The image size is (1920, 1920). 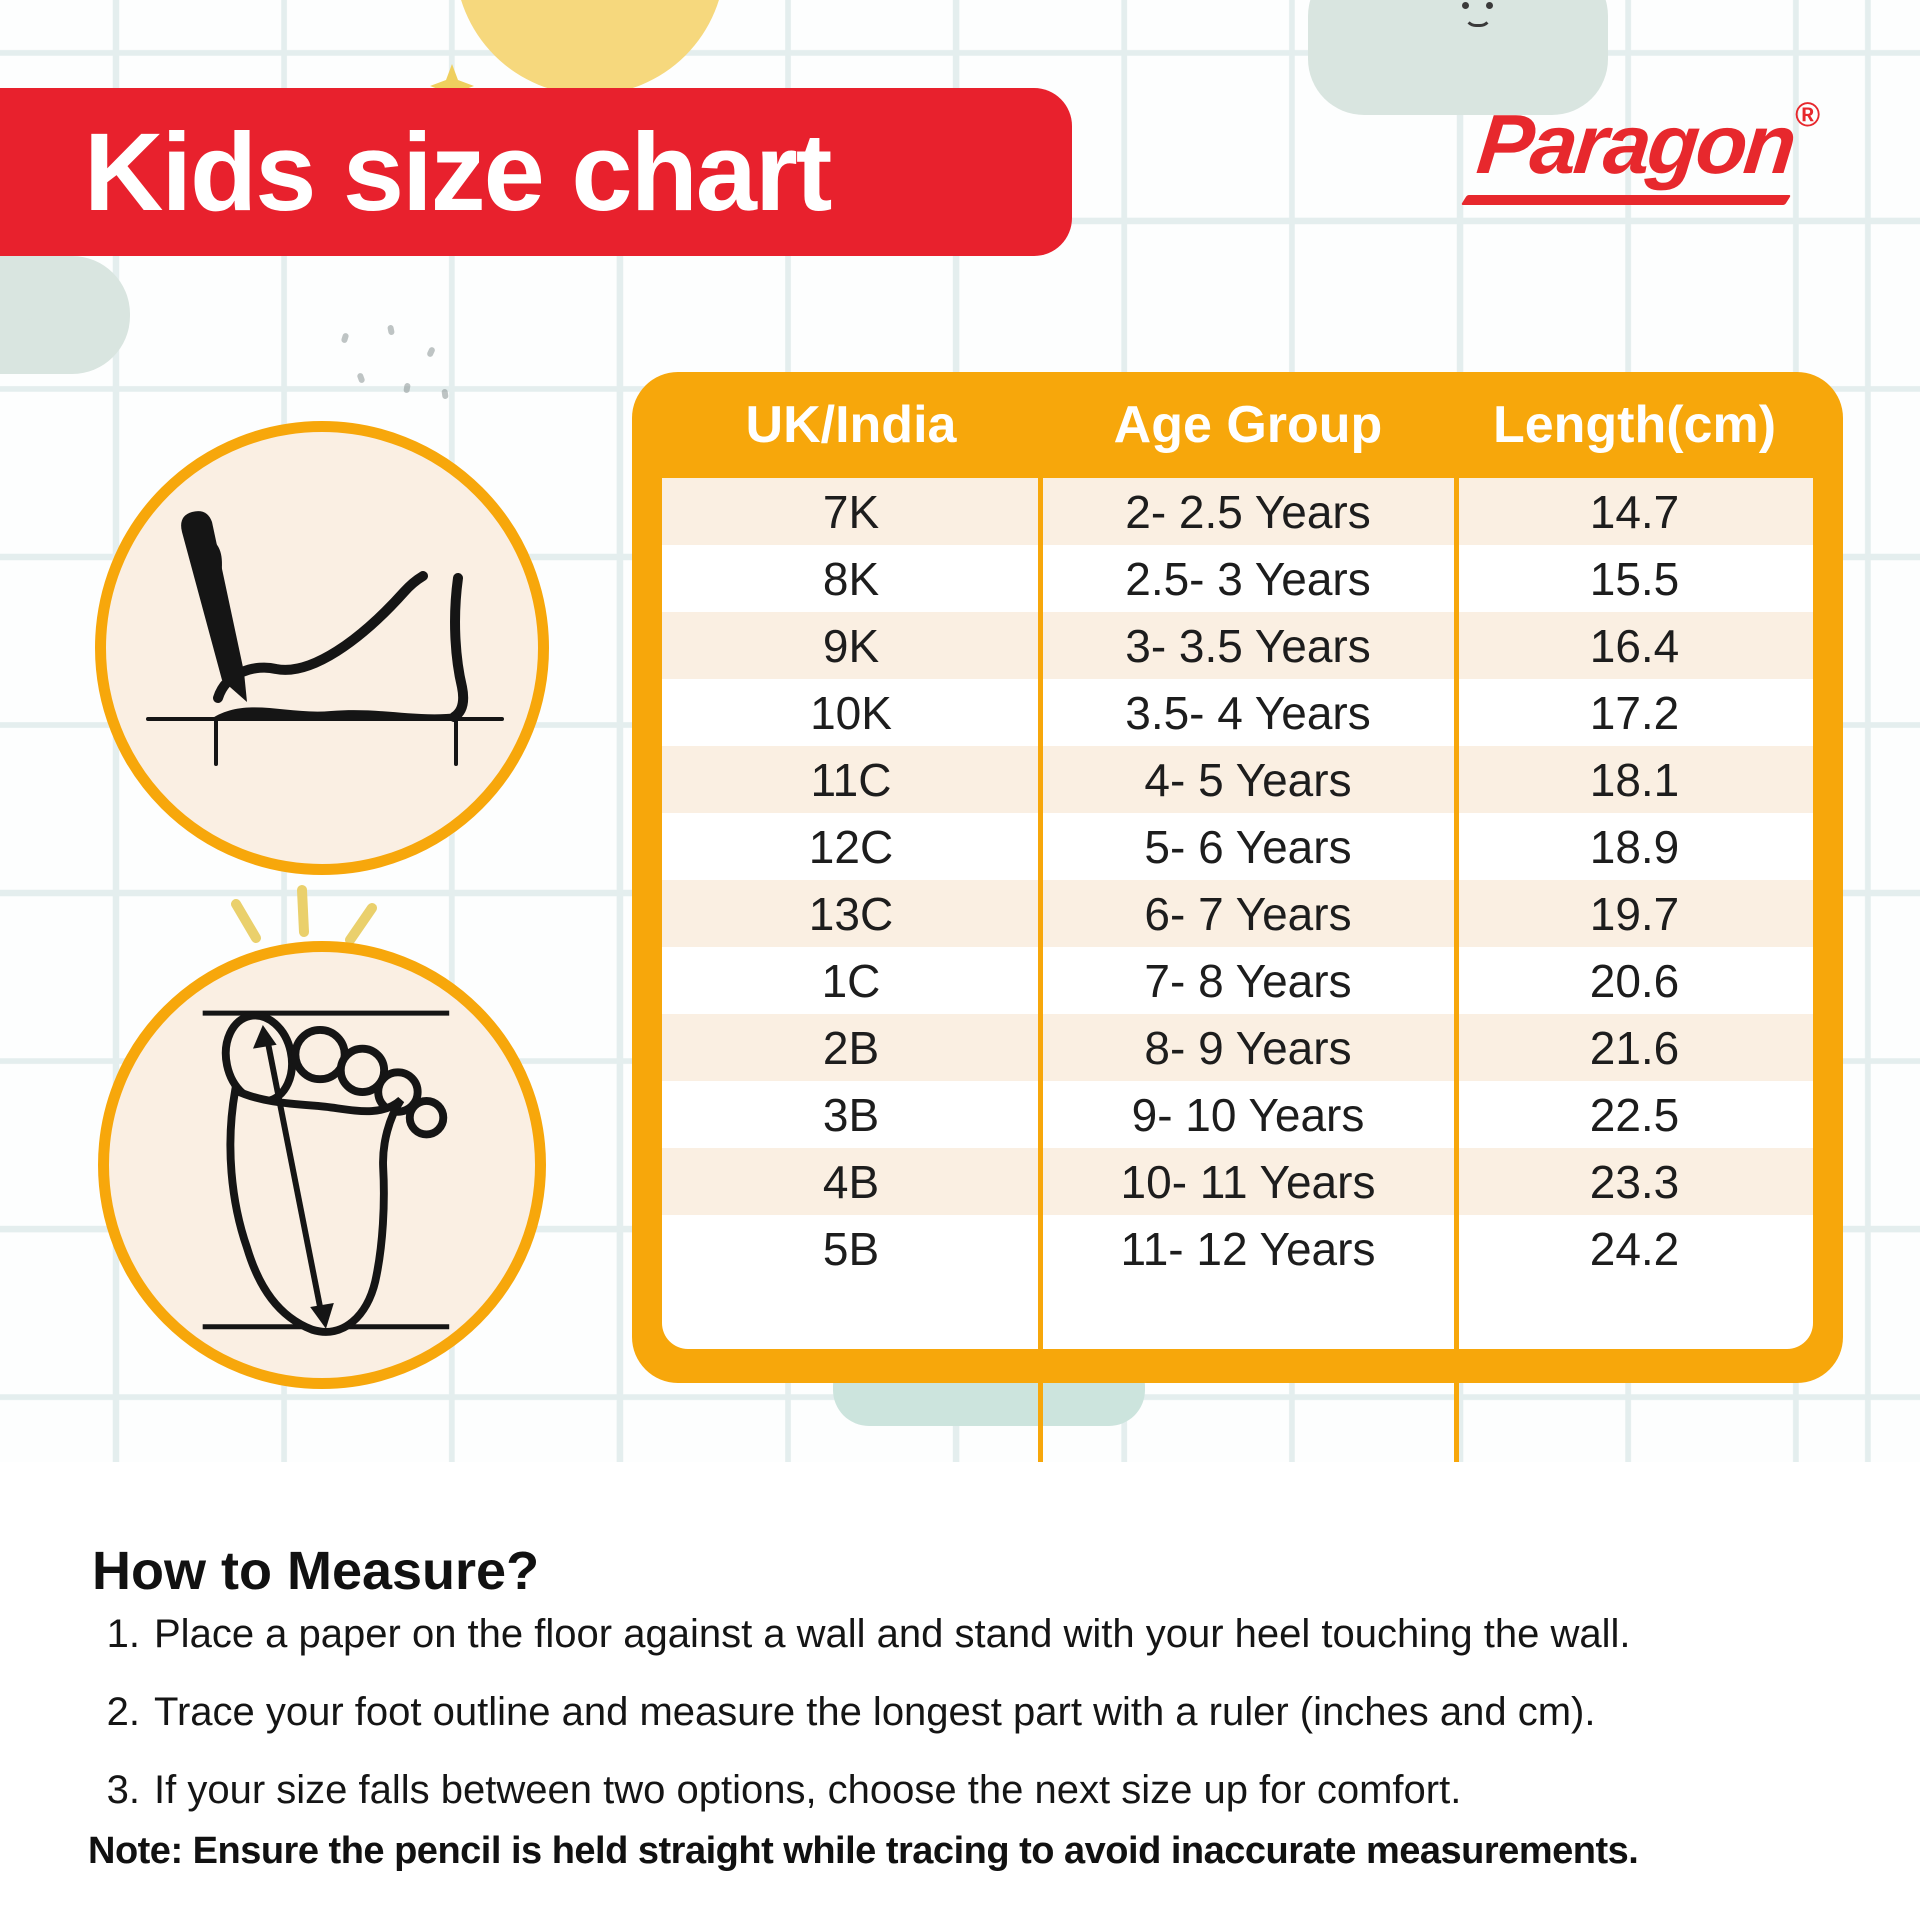 What do you see at coordinates (1808, 115) in the screenshot?
I see `registered-trademark-icon: ®` at bounding box center [1808, 115].